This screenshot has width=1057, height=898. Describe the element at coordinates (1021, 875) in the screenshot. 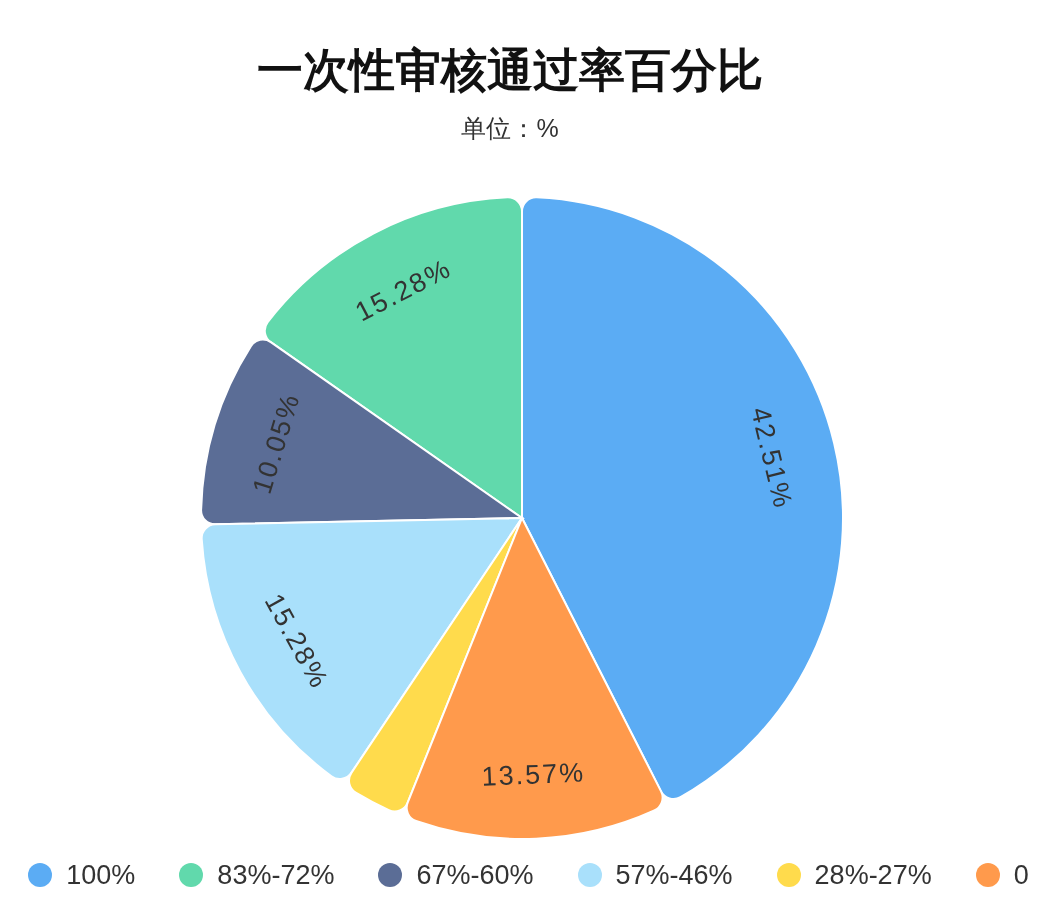

I see `legend-label: 0` at that location.